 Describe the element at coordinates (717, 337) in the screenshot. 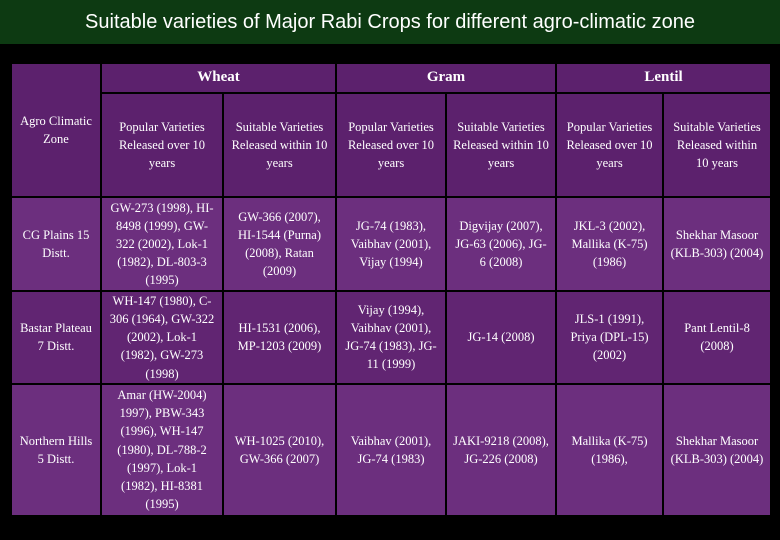

I see `variety-cell: Pant Lentil-8 (2008)` at that location.